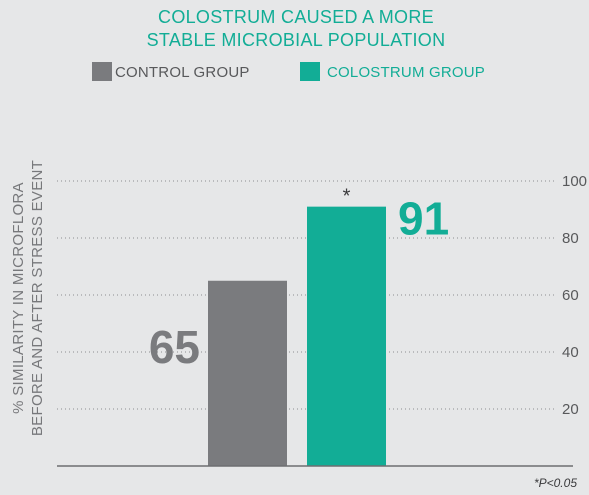 This screenshot has height=495, width=589. I want to click on legend-label-control: CONTROL GROUP, so click(182, 72).